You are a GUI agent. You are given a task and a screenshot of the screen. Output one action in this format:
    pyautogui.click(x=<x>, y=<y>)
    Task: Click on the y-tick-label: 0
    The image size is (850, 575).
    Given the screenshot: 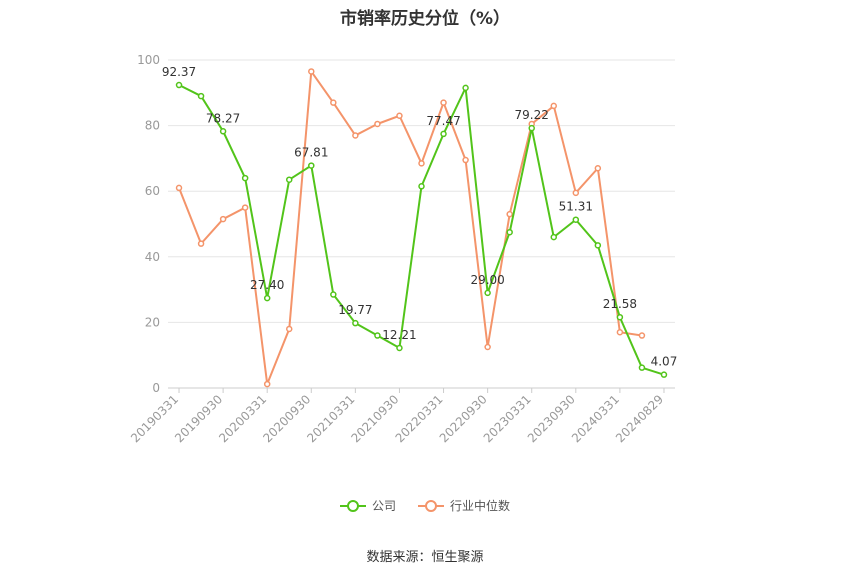 What is the action you would take?
    pyautogui.click(x=156, y=388)
    